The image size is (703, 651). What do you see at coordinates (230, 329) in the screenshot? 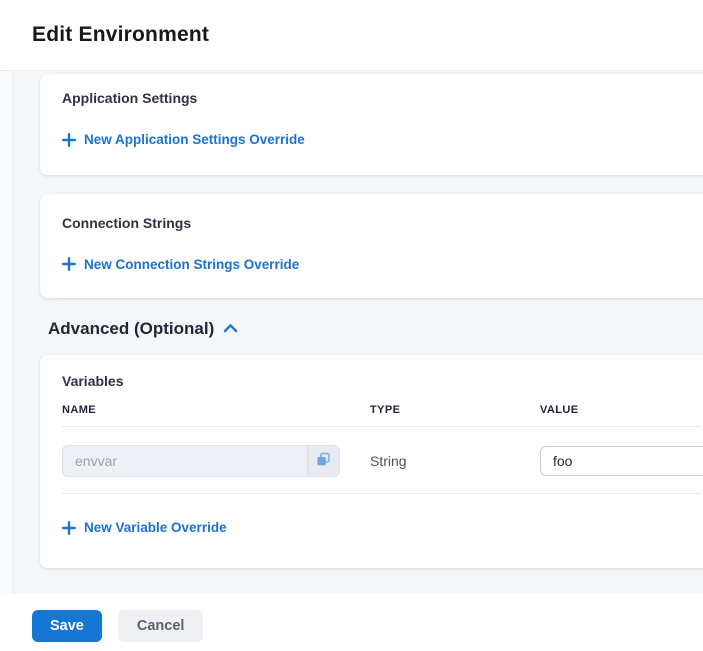
I see `chevron-up-icon` at bounding box center [230, 329].